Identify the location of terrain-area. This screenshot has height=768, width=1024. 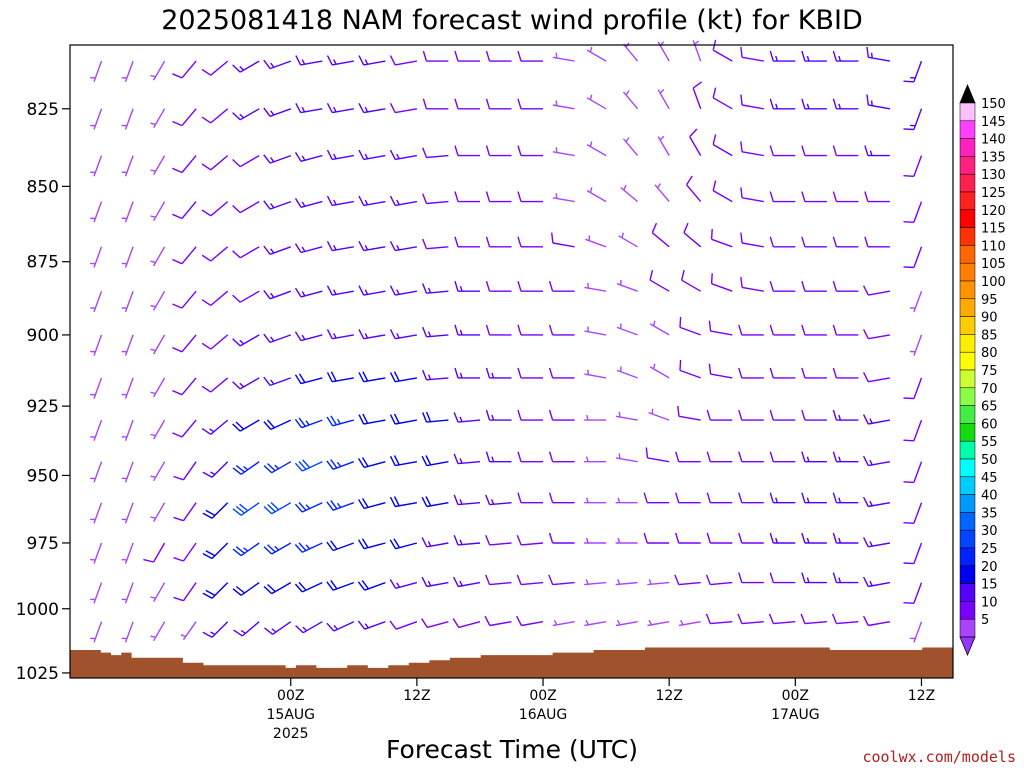
(511, 662).